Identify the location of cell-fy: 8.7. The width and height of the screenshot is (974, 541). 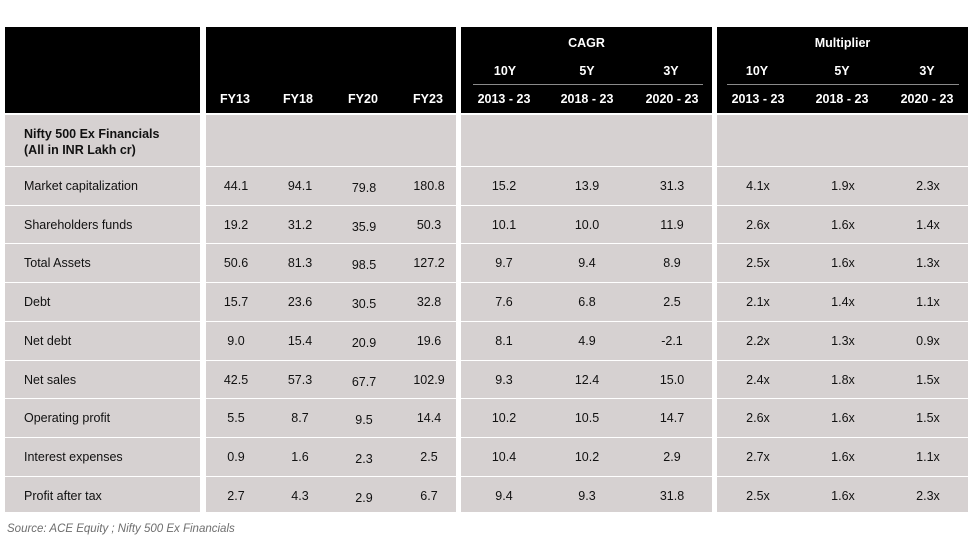
(300, 418).